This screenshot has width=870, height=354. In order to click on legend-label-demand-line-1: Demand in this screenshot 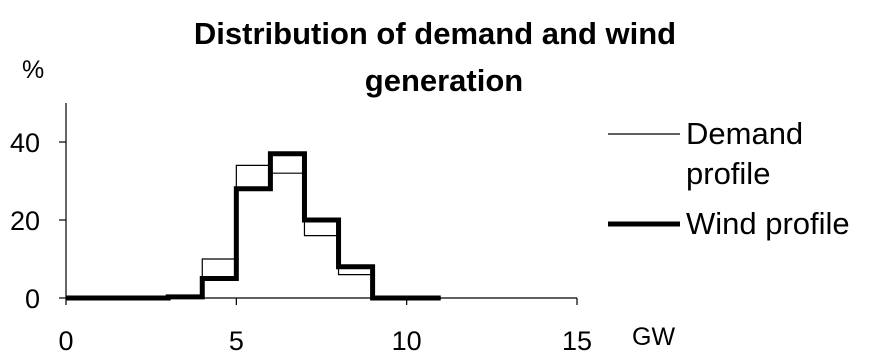, I will do `click(744, 133)`.